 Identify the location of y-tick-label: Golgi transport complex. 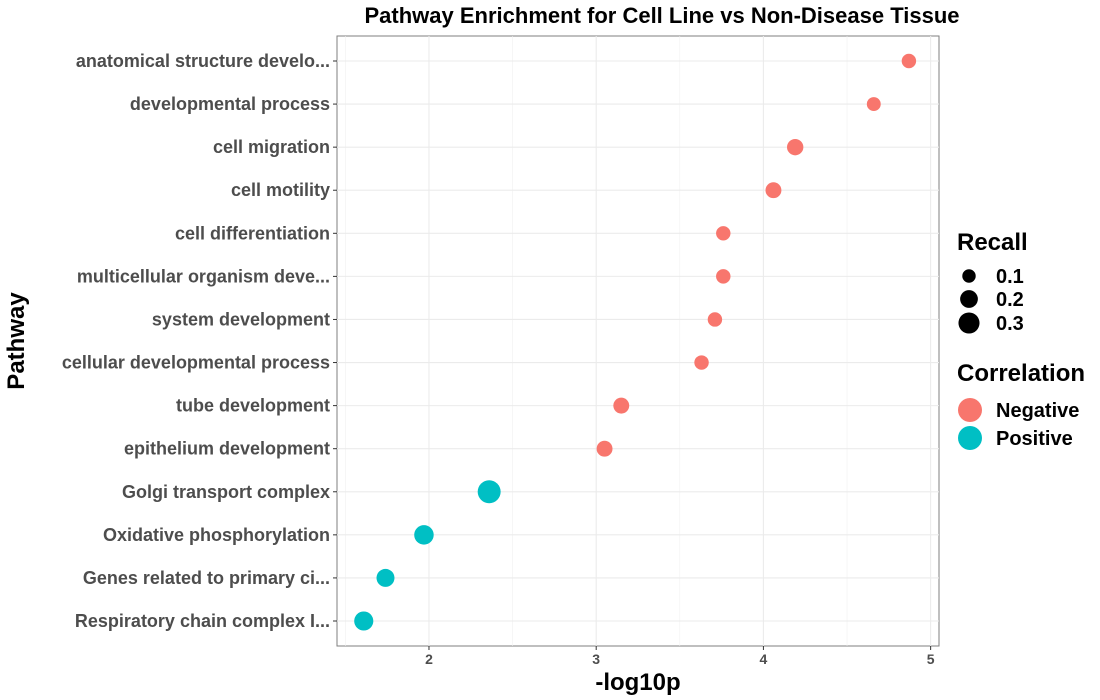
(226, 492).